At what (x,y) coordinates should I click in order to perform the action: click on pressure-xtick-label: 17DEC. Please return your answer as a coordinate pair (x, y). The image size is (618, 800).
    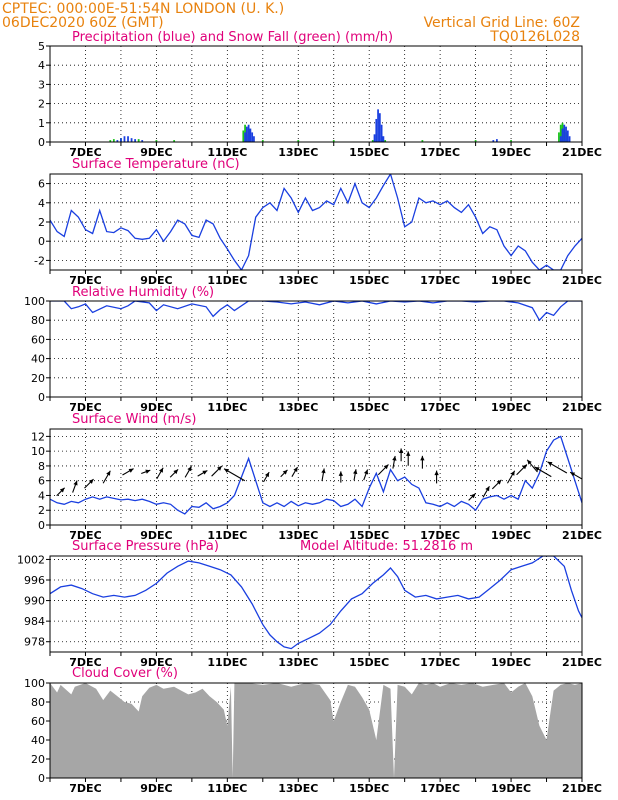
    Looking at the image, I should click on (440, 662).